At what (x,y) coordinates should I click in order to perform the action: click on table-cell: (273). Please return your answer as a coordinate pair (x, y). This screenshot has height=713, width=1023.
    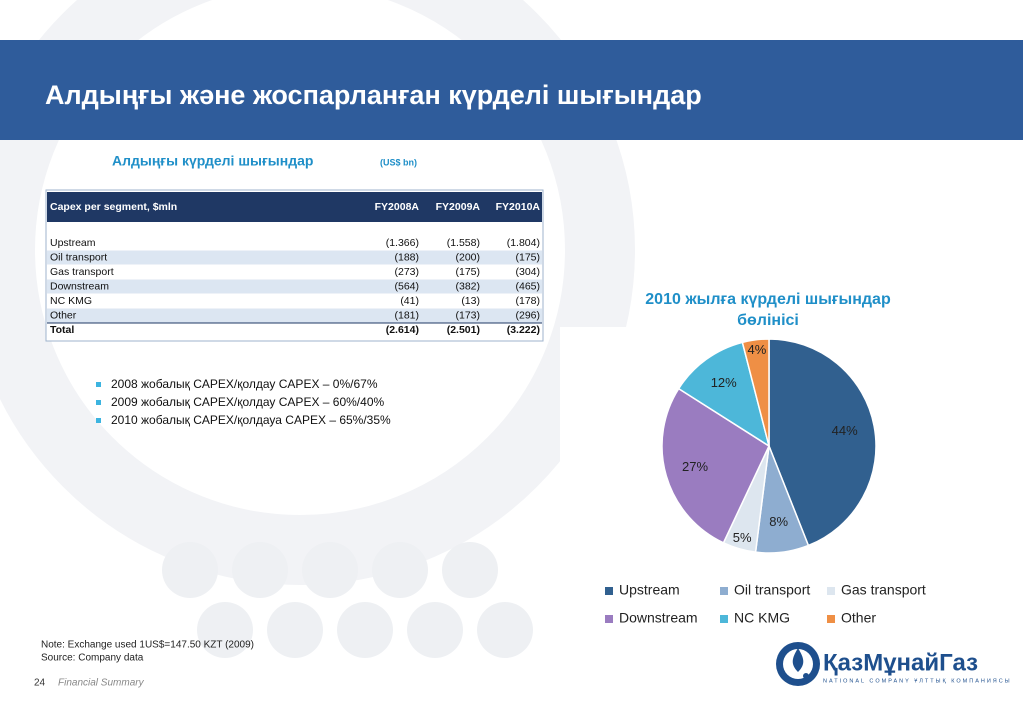
    Looking at the image, I should click on (406, 272).